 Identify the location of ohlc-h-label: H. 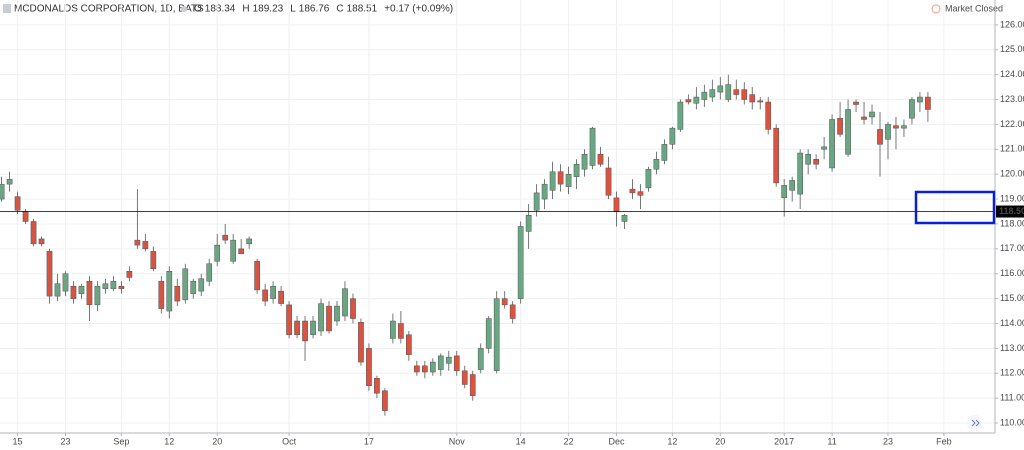
(245, 9).